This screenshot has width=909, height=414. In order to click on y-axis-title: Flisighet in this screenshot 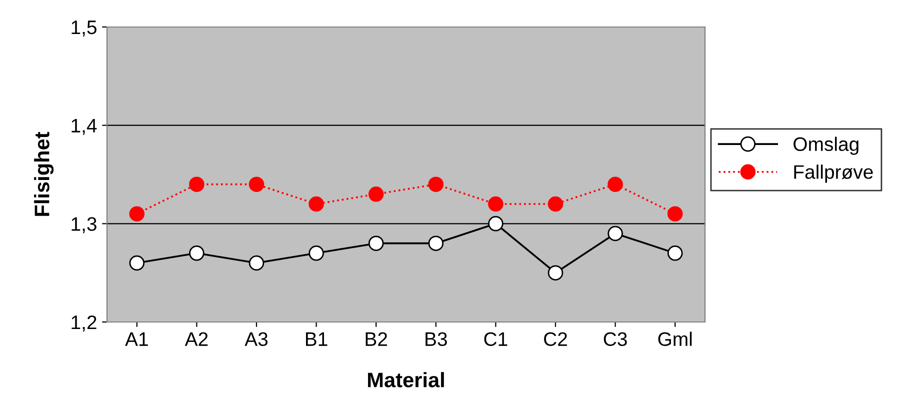, I will do `click(44, 174)`.